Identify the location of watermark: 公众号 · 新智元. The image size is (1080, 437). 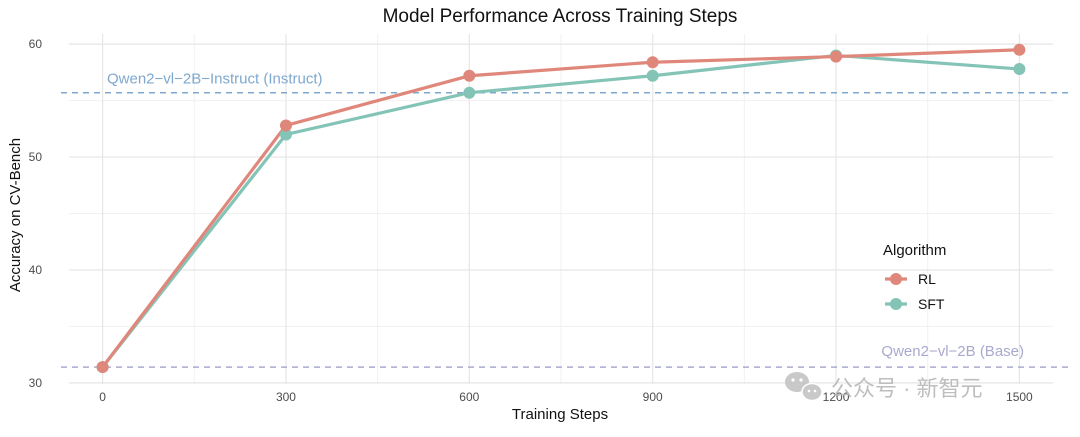
(884, 387).